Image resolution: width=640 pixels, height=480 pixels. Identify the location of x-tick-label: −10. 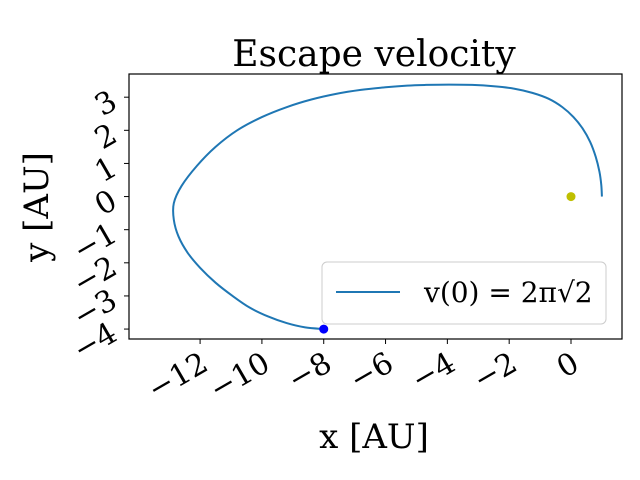
(240, 377).